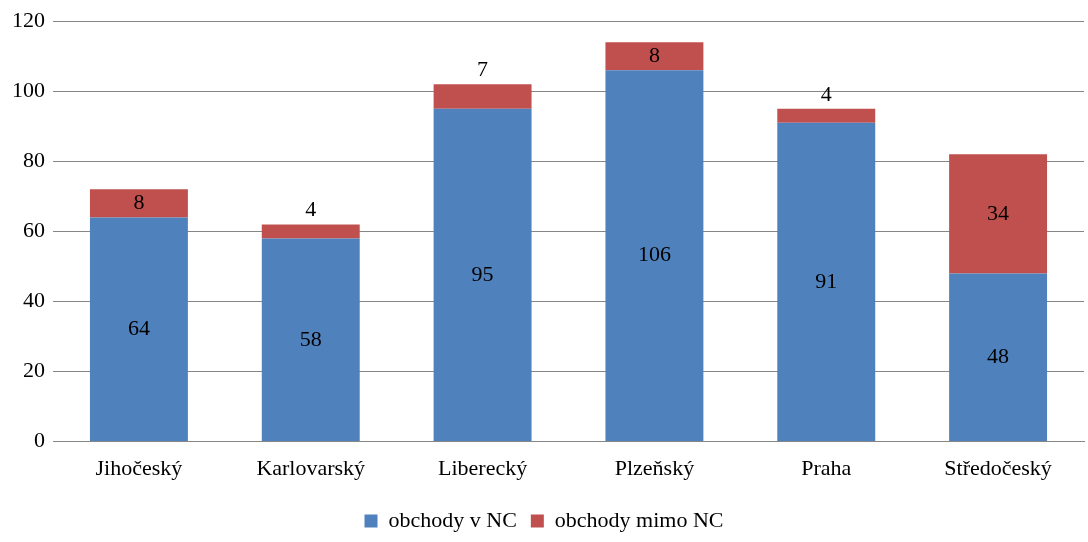 The image size is (1088, 542). I want to click on data-label: 58, so click(310, 338).